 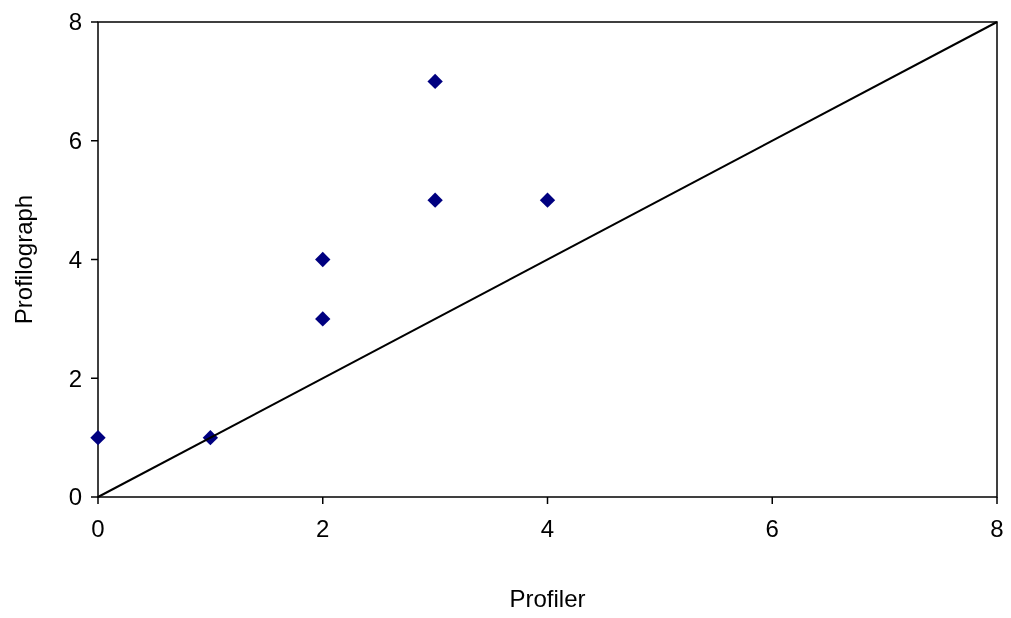 I want to click on y-tick-label: 8, so click(x=75, y=22).